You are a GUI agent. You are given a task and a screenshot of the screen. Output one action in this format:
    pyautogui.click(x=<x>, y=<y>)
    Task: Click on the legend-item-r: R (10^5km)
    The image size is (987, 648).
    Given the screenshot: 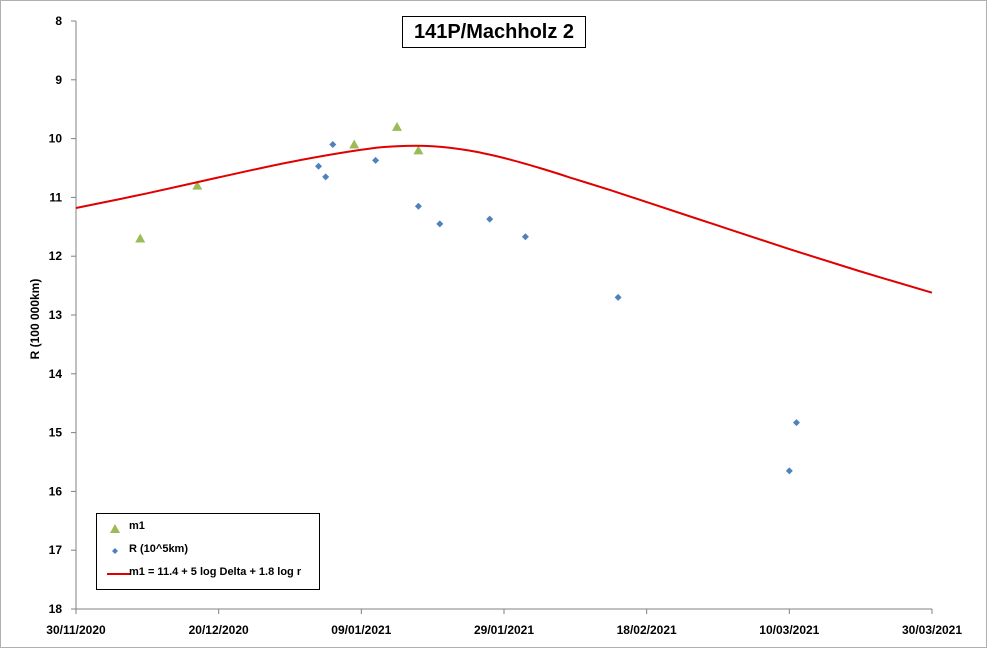 What is the action you would take?
    pyautogui.click(x=208, y=551)
    